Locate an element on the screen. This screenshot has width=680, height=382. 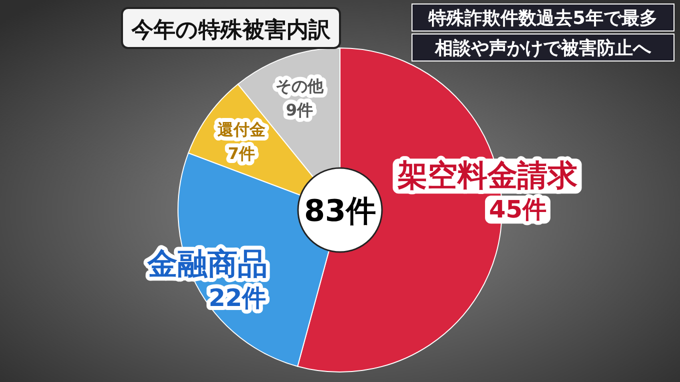
data-label: 7件 is located at coordinates (242, 153).